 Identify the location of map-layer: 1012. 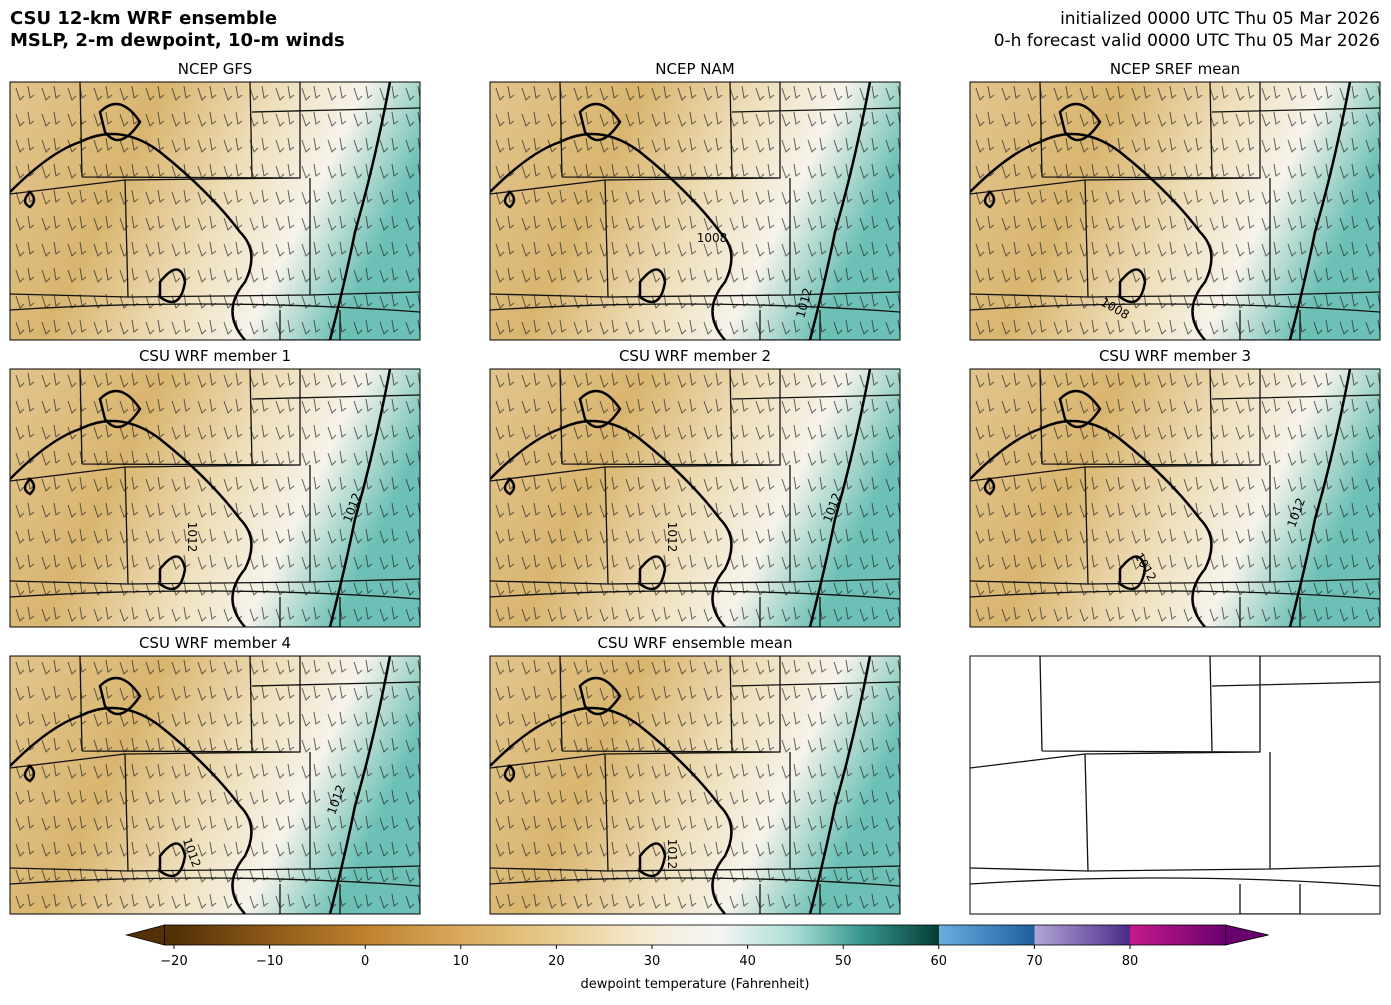
(695, 785).